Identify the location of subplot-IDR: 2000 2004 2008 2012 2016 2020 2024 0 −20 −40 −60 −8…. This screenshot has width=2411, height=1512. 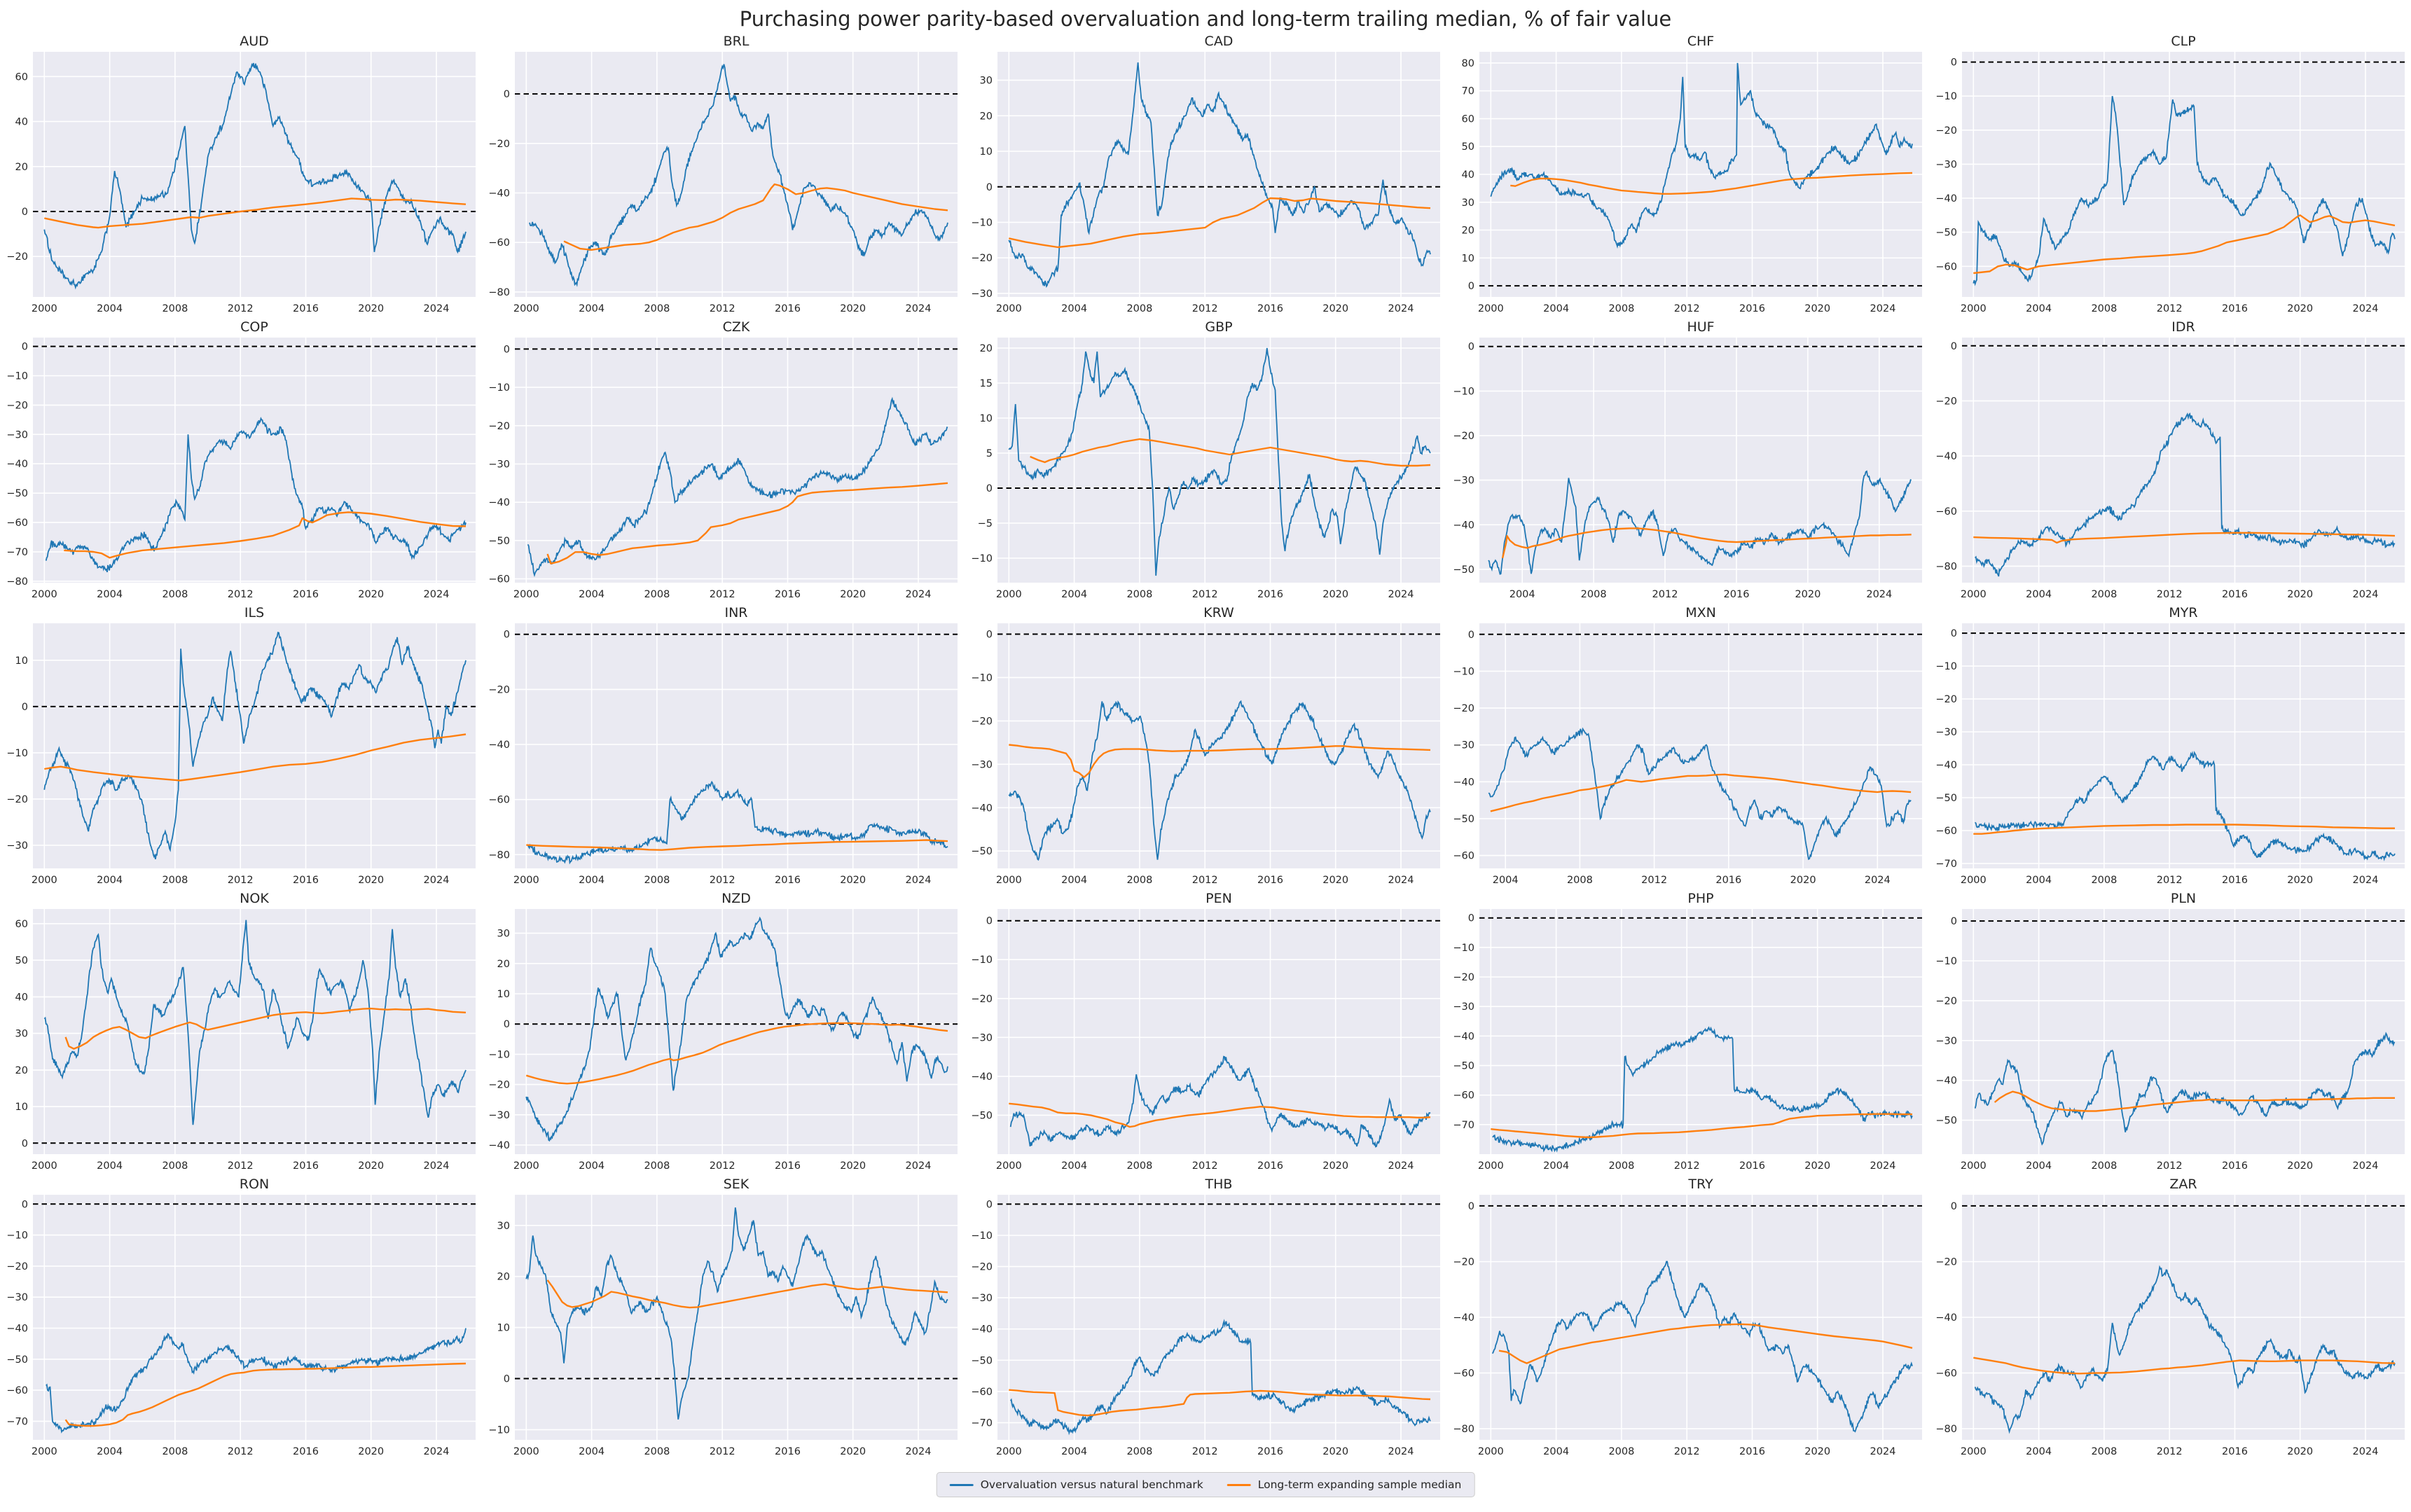
(2170, 462).